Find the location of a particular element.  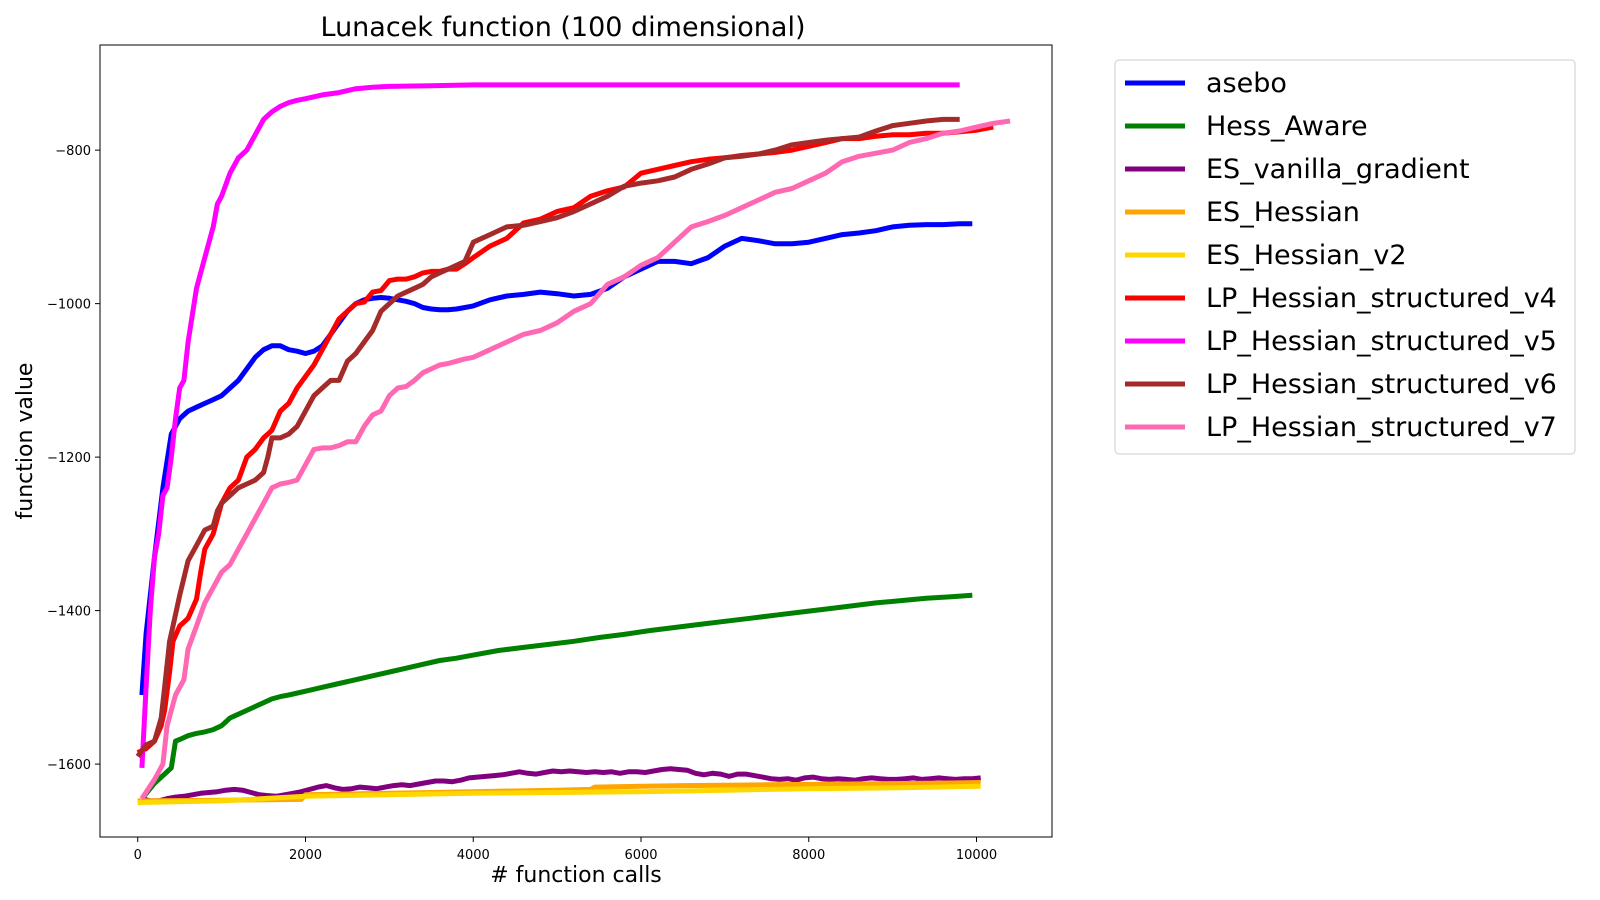

y-tick-label: −1400 is located at coordinates (69, 612).